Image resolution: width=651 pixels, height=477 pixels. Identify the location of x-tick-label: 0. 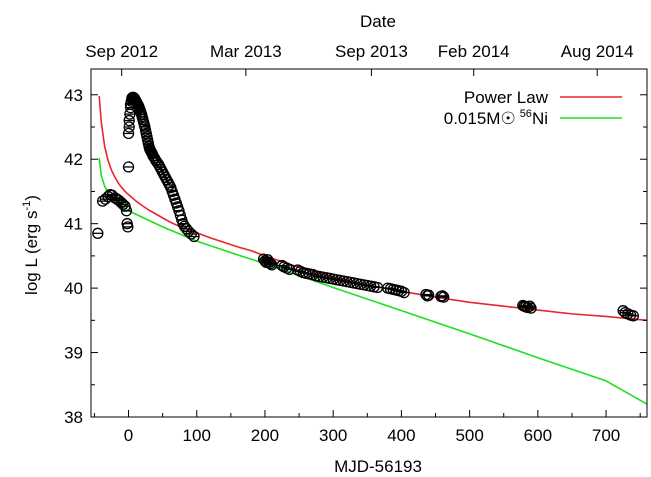
(128, 435).